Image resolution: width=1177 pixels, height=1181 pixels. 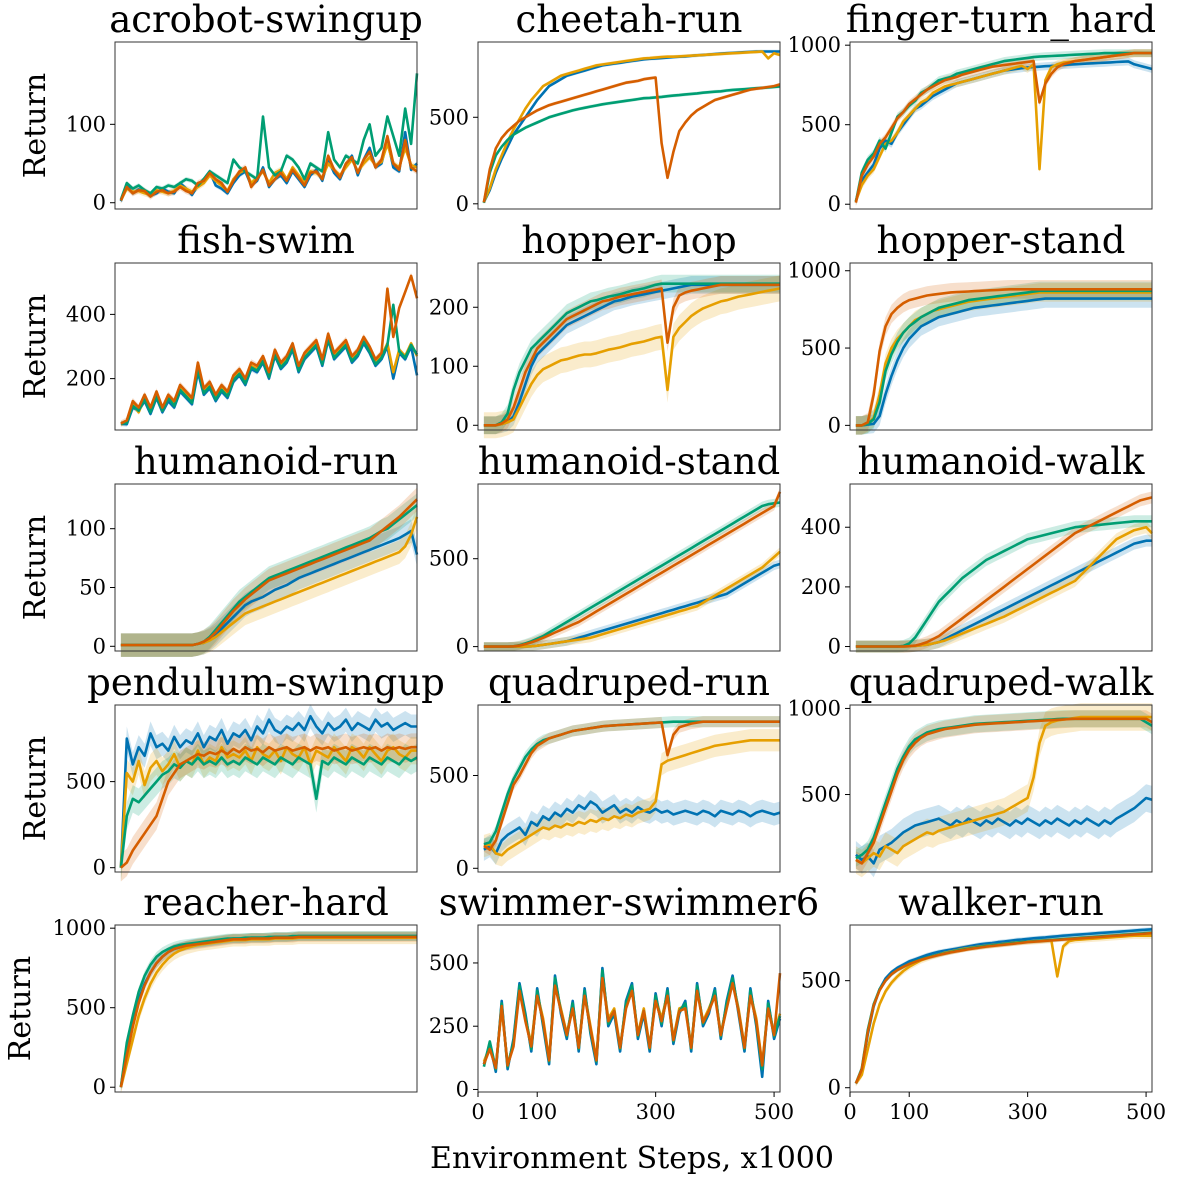 What do you see at coordinates (449, 1026) in the screenshot?
I see `y-tick-label: 250` at bounding box center [449, 1026].